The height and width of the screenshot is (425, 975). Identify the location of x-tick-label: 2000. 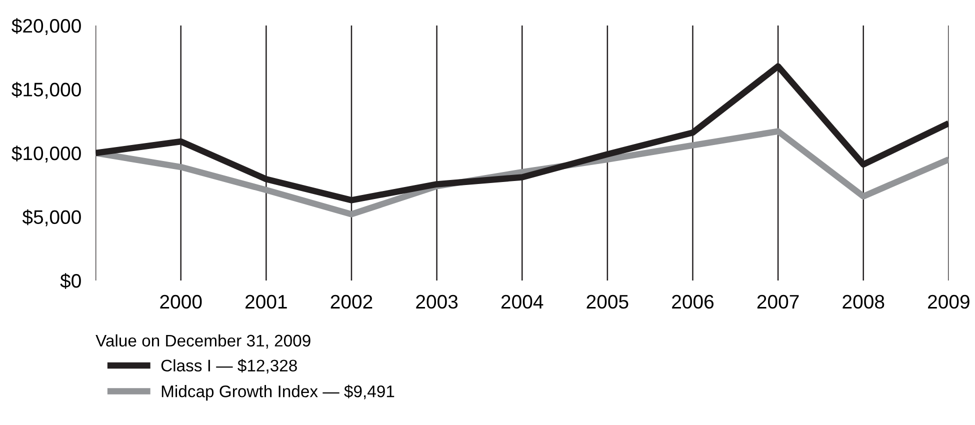
(181, 301).